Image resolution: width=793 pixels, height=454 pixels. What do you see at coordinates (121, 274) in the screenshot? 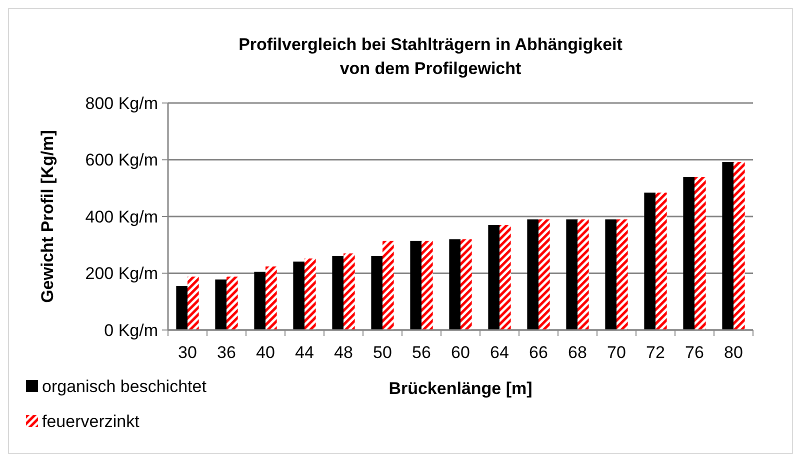
I see `y-tick-label: 200 Kg/m` at bounding box center [121, 274].